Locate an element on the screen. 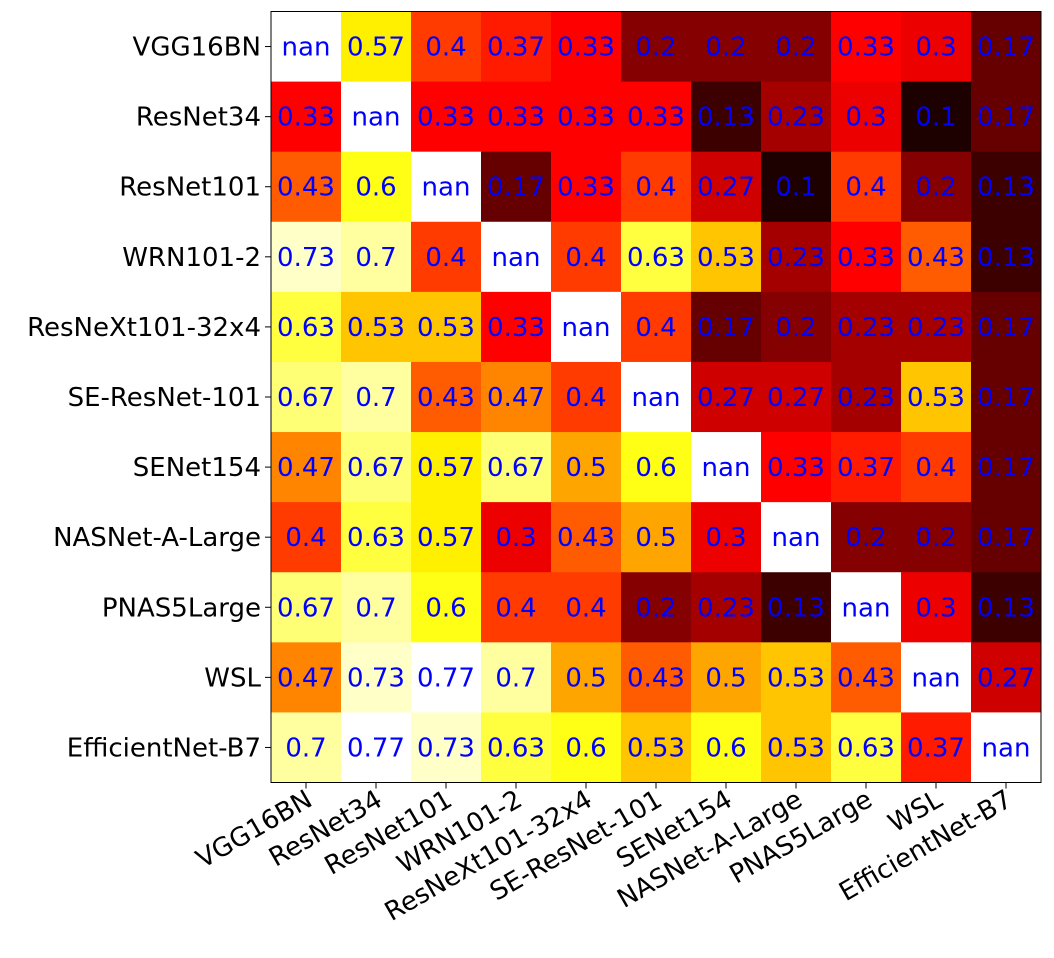  cell-value-label: 0.57 is located at coordinates (446, 538).